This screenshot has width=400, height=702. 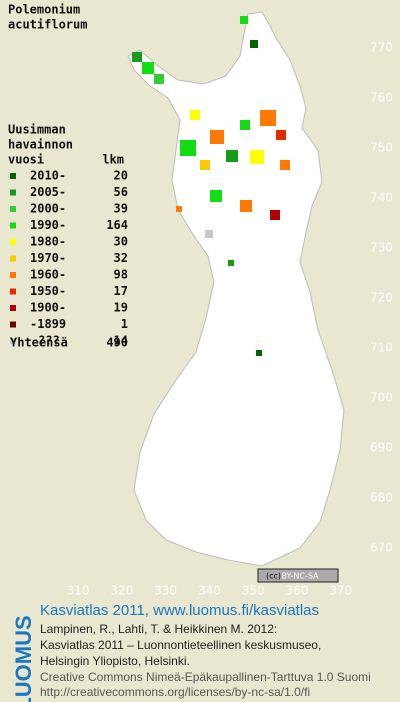 I want to click on x-coordinate-label: 360, so click(x=297, y=591).